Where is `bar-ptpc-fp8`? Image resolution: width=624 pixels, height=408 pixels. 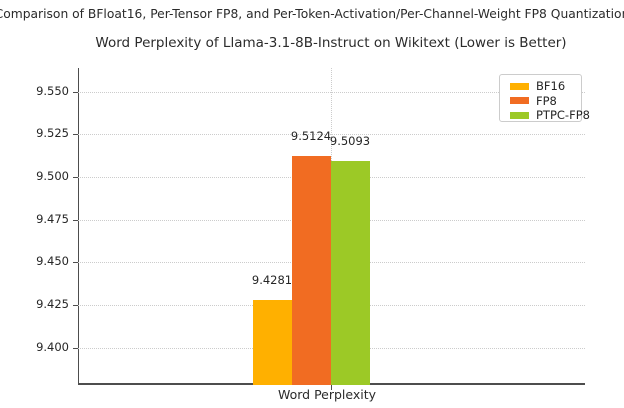
bar-ptpc-fp8 is located at coordinates (350, 273).